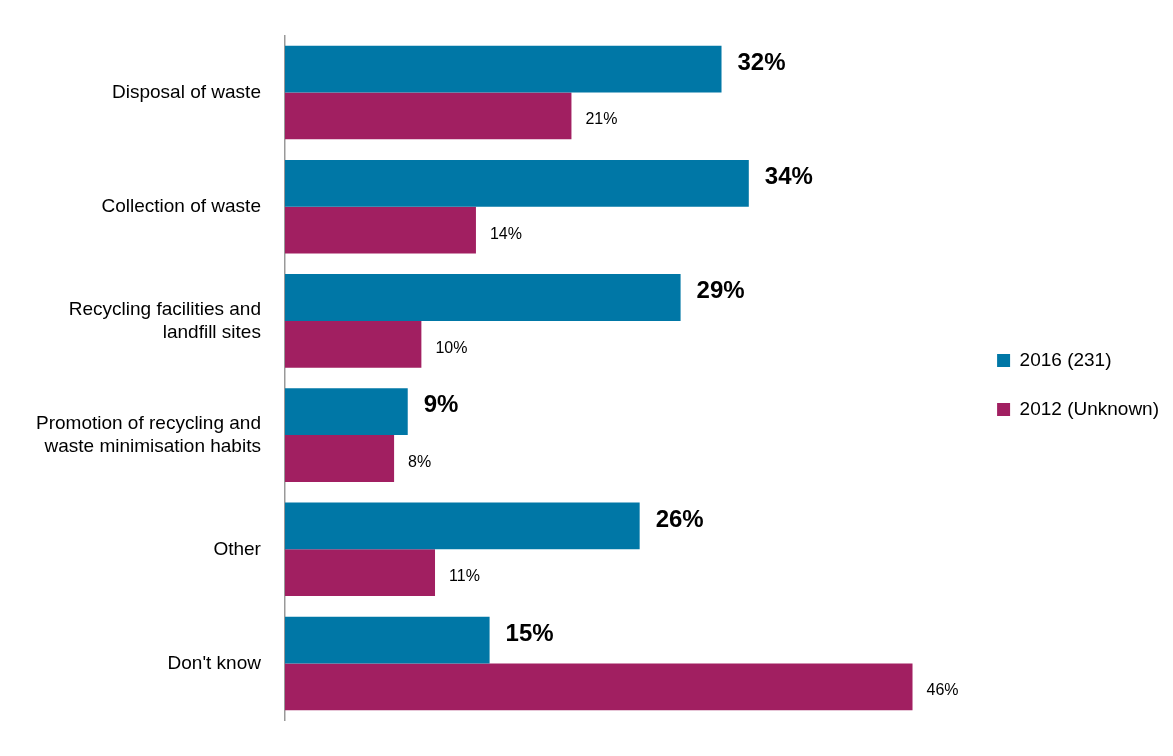 The image size is (1173, 756). I want to click on data-label: 14%, so click(505, 233).